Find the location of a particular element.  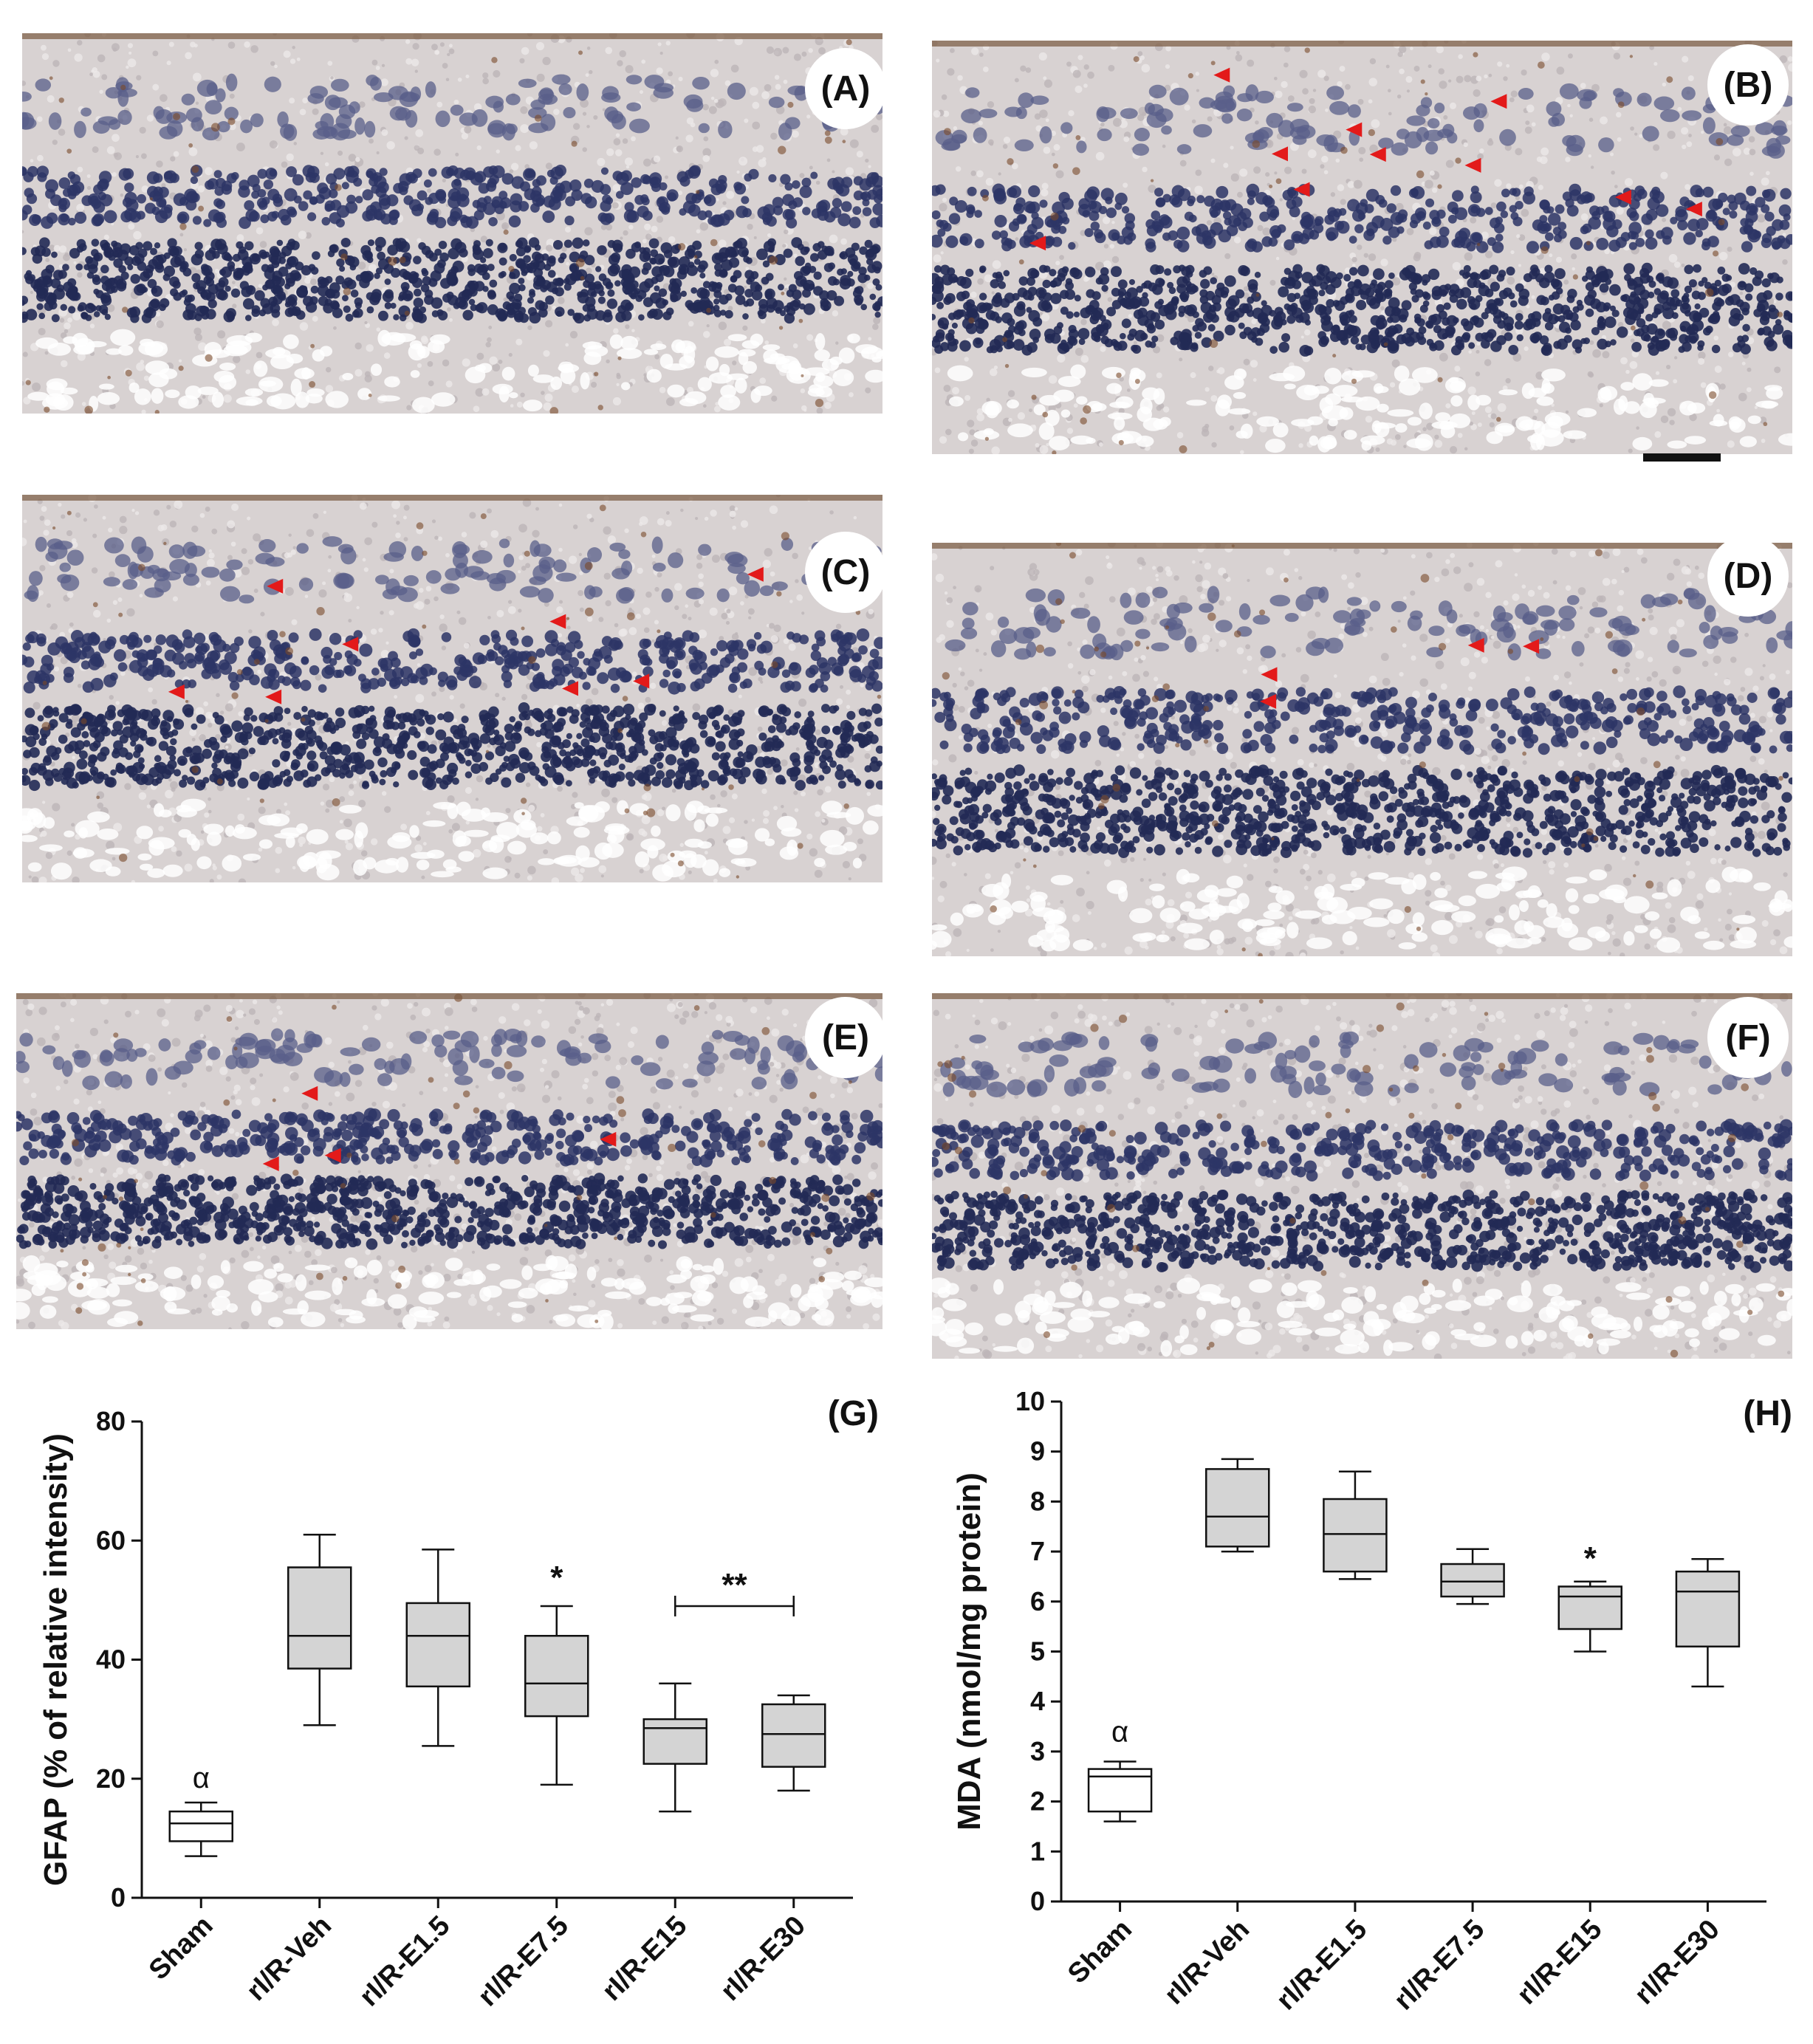

micrograph-d is located at coordinates (1362, 749).